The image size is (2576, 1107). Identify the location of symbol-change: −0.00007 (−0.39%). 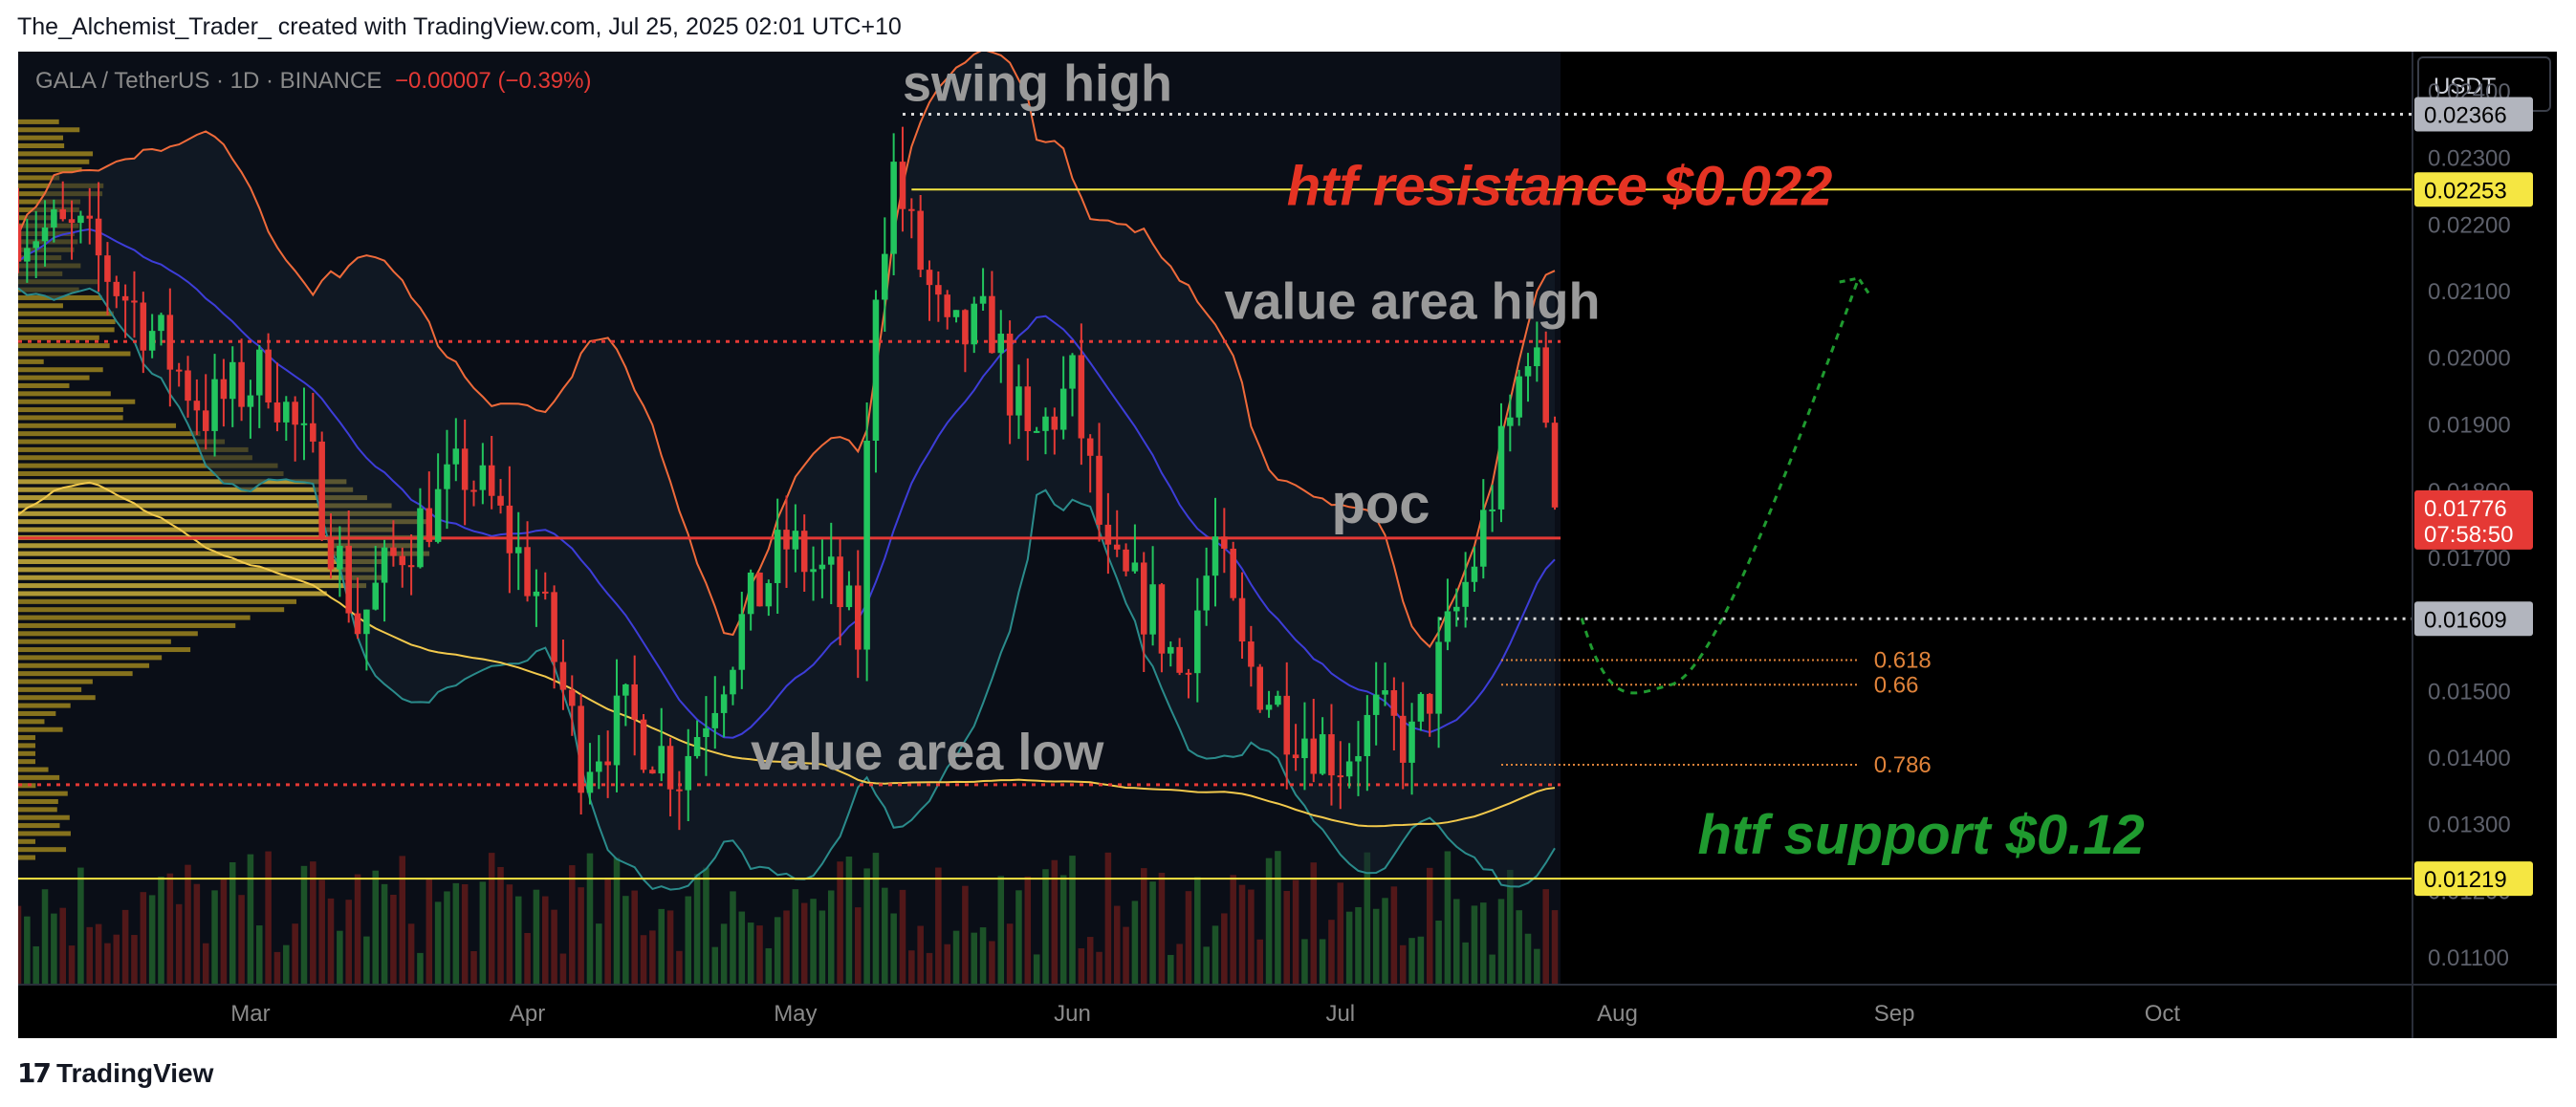
(493, 81).